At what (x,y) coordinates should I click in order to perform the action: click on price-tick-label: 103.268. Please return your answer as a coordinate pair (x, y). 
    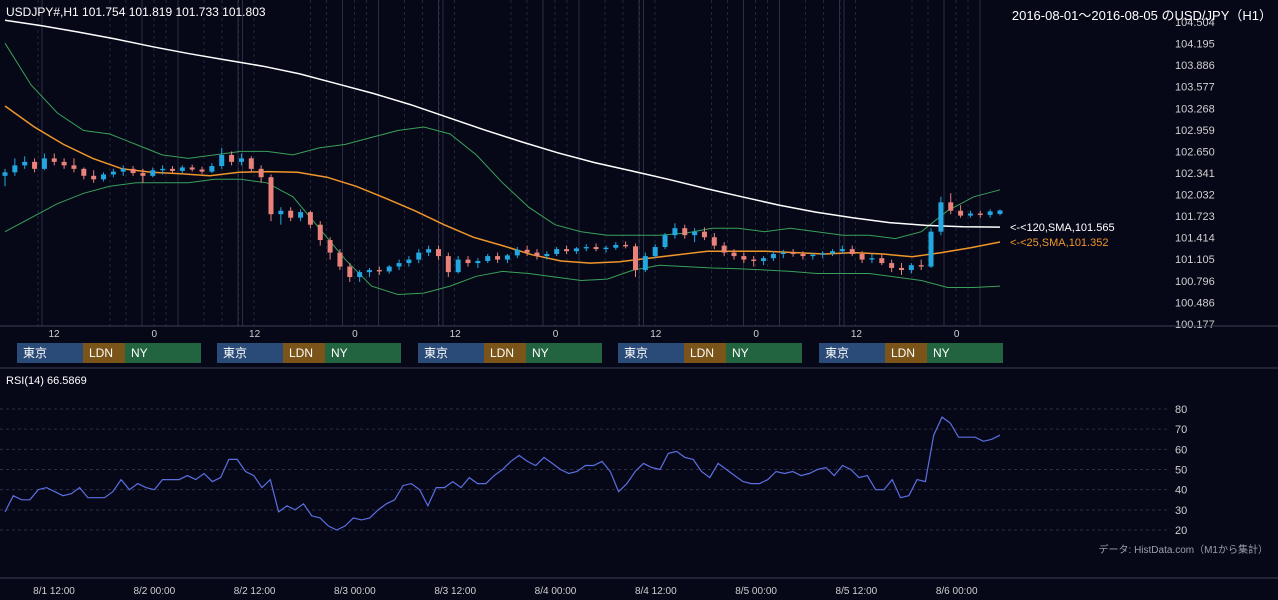
    Looking at the image, I should click on (1195, 109).